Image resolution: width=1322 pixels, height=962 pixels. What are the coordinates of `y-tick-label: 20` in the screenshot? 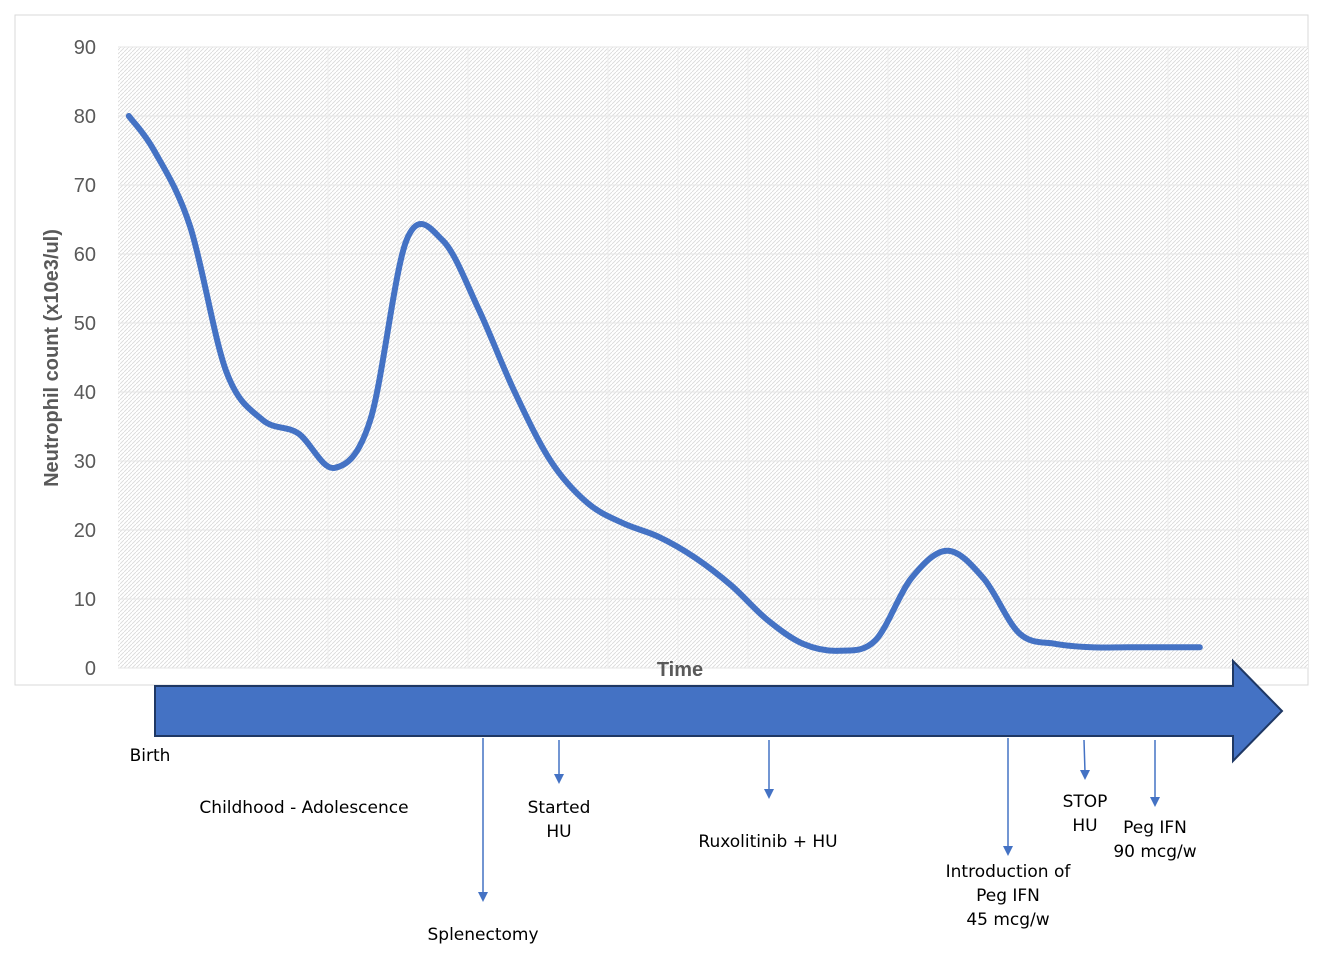 It's located at (85, 531).